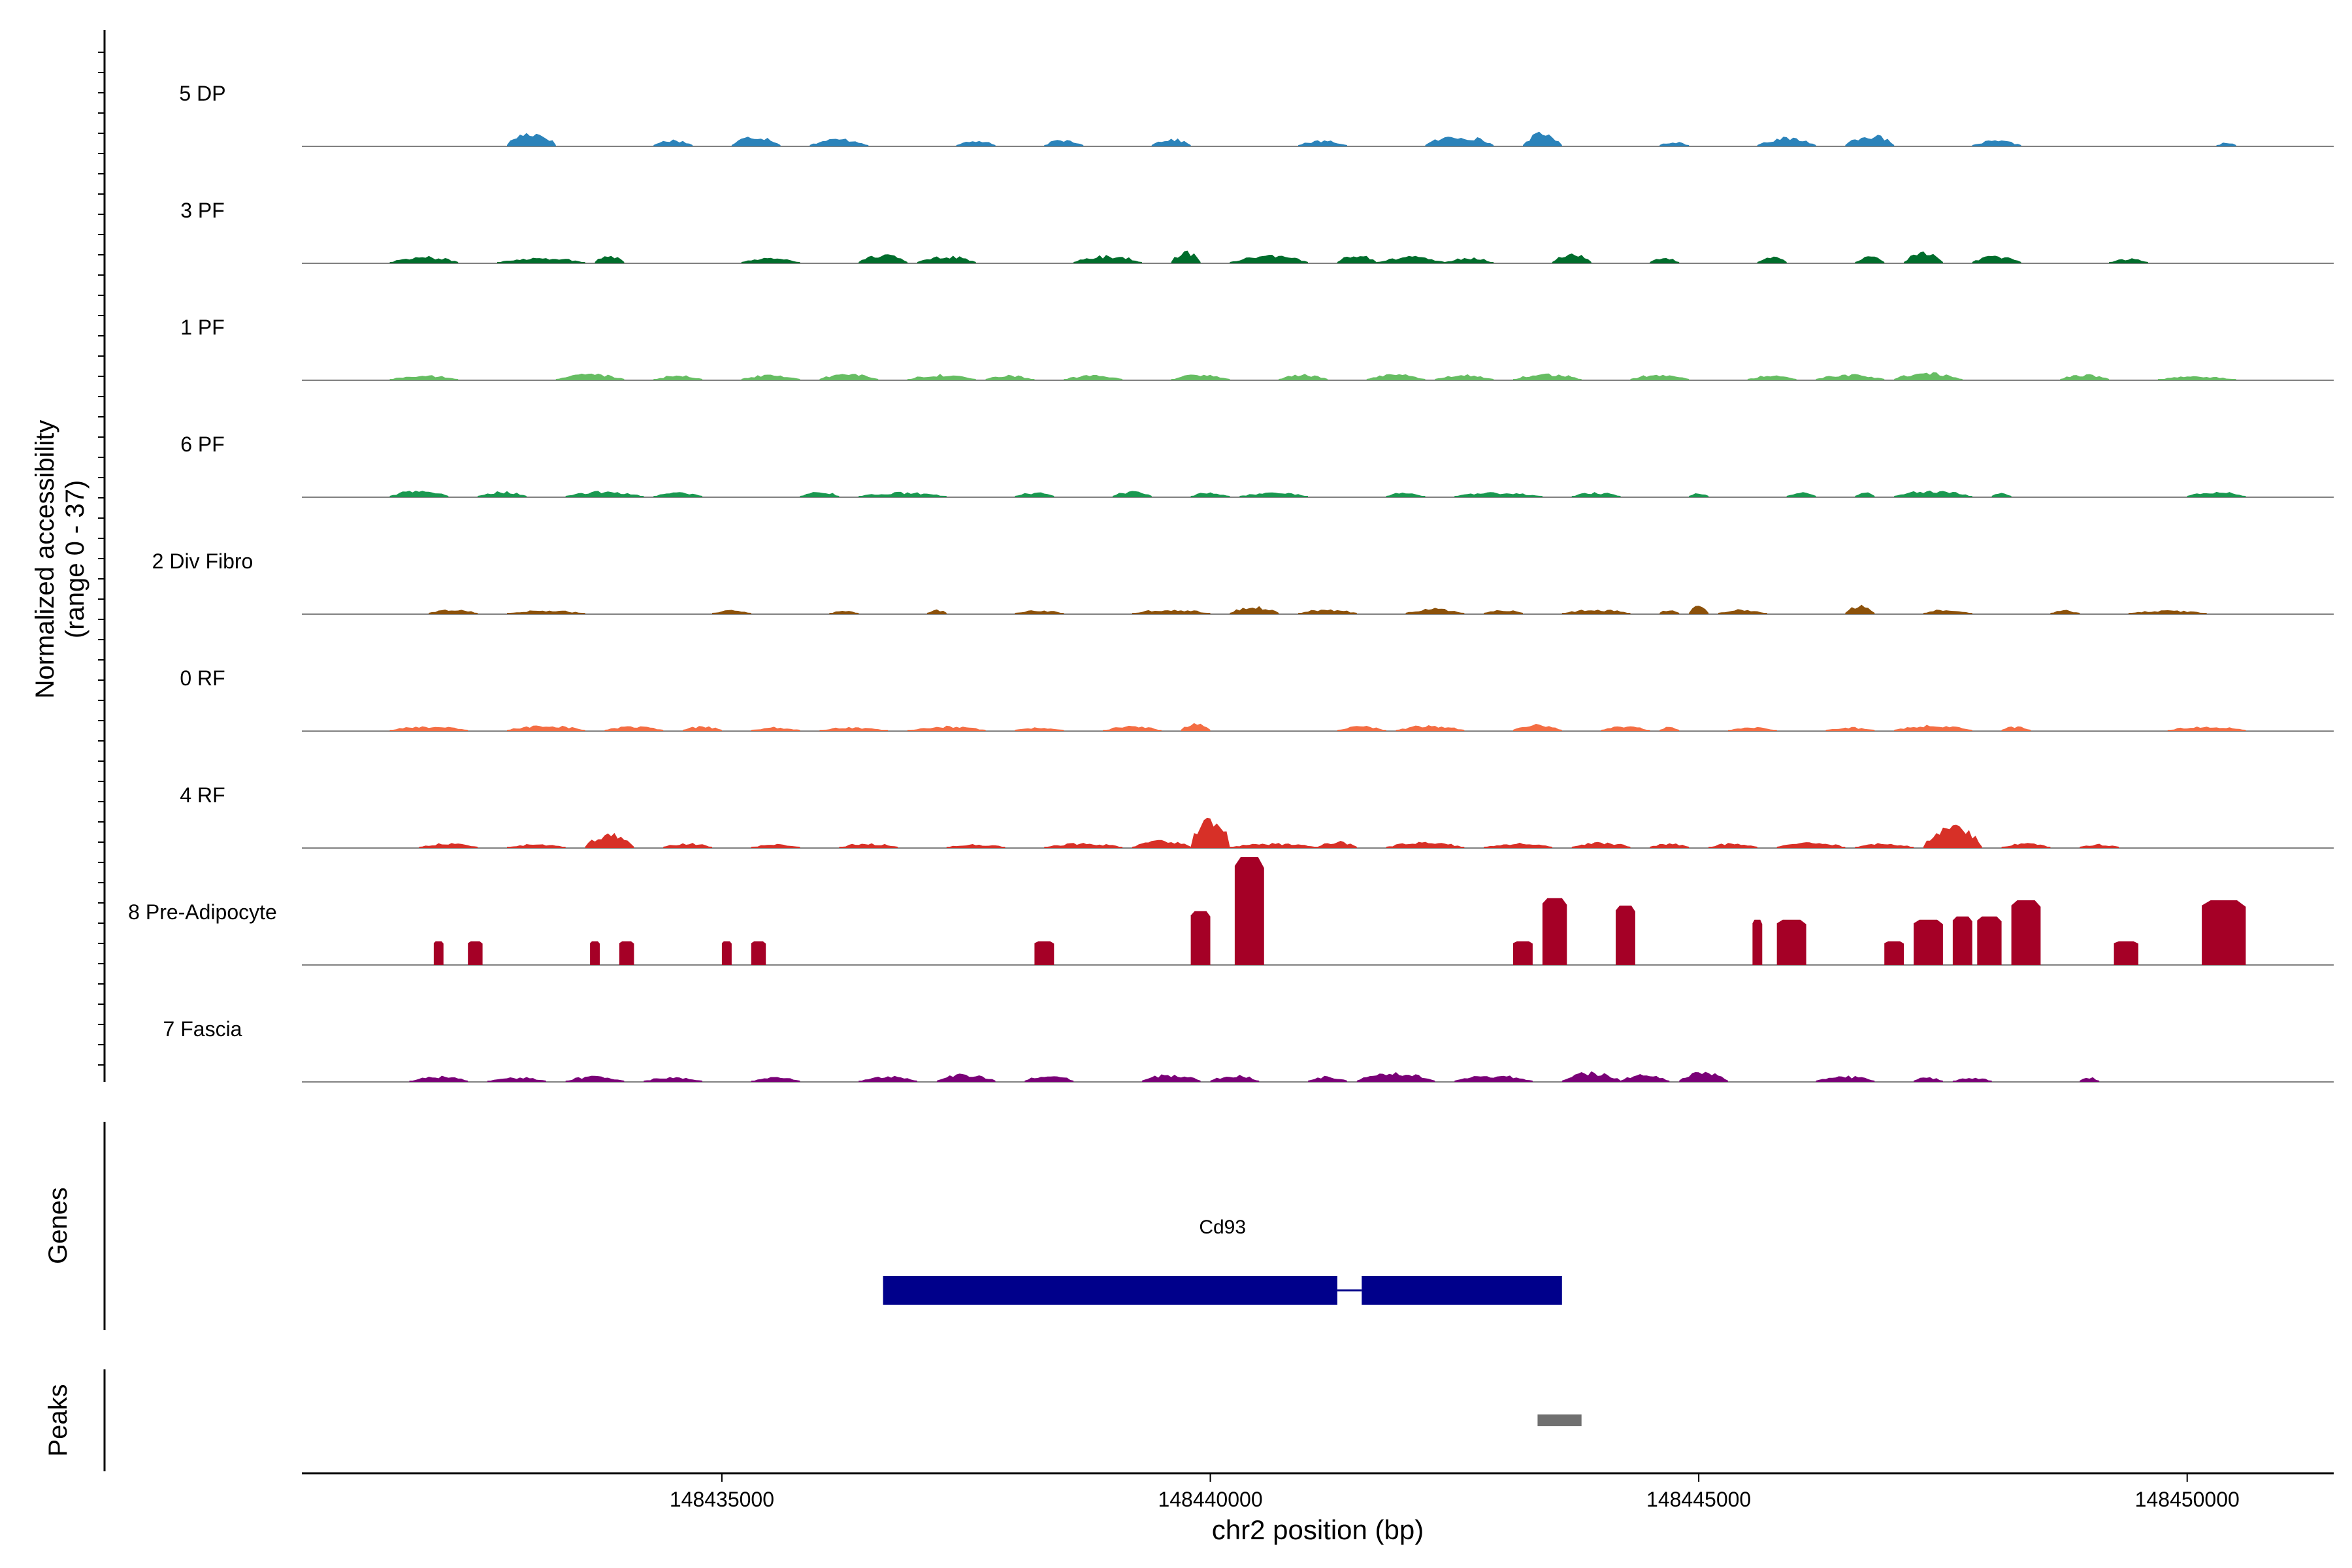  What do you see at coordinates (1231, 911) in the screenshot?
I see `track-8-pre-adipocyte: 8 Pre-Adipocyte` at bounding box center [1231, 911].